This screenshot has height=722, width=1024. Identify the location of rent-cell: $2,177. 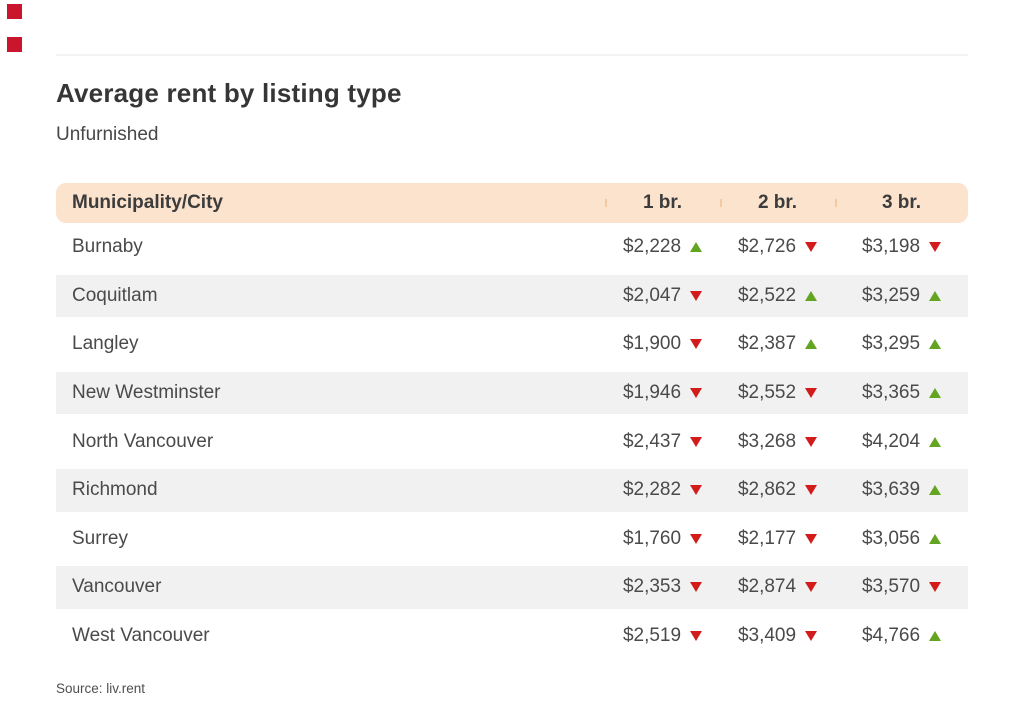
(777, 539).